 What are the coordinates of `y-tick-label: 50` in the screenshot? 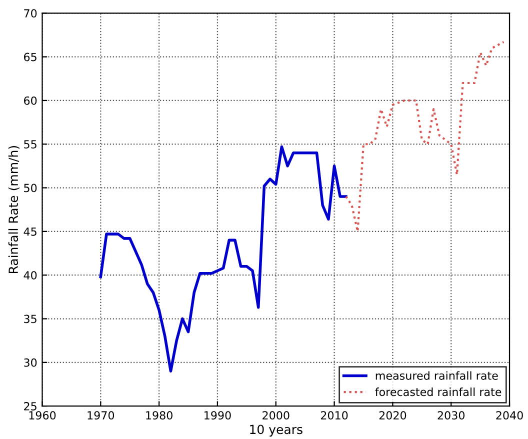 It's located at (30, 188).